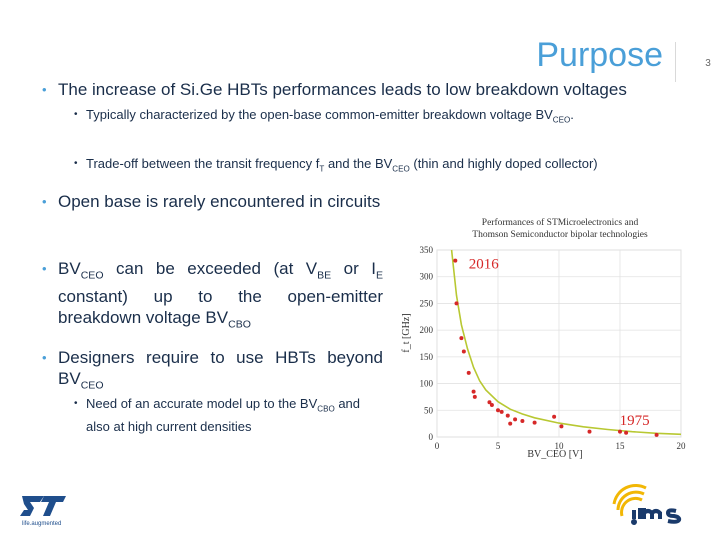 The height and width of the screenshot is (540, 720). Describe the element at coordinates (429, 410) in the screenshot. I see `y-tick-label: 50` at that location.